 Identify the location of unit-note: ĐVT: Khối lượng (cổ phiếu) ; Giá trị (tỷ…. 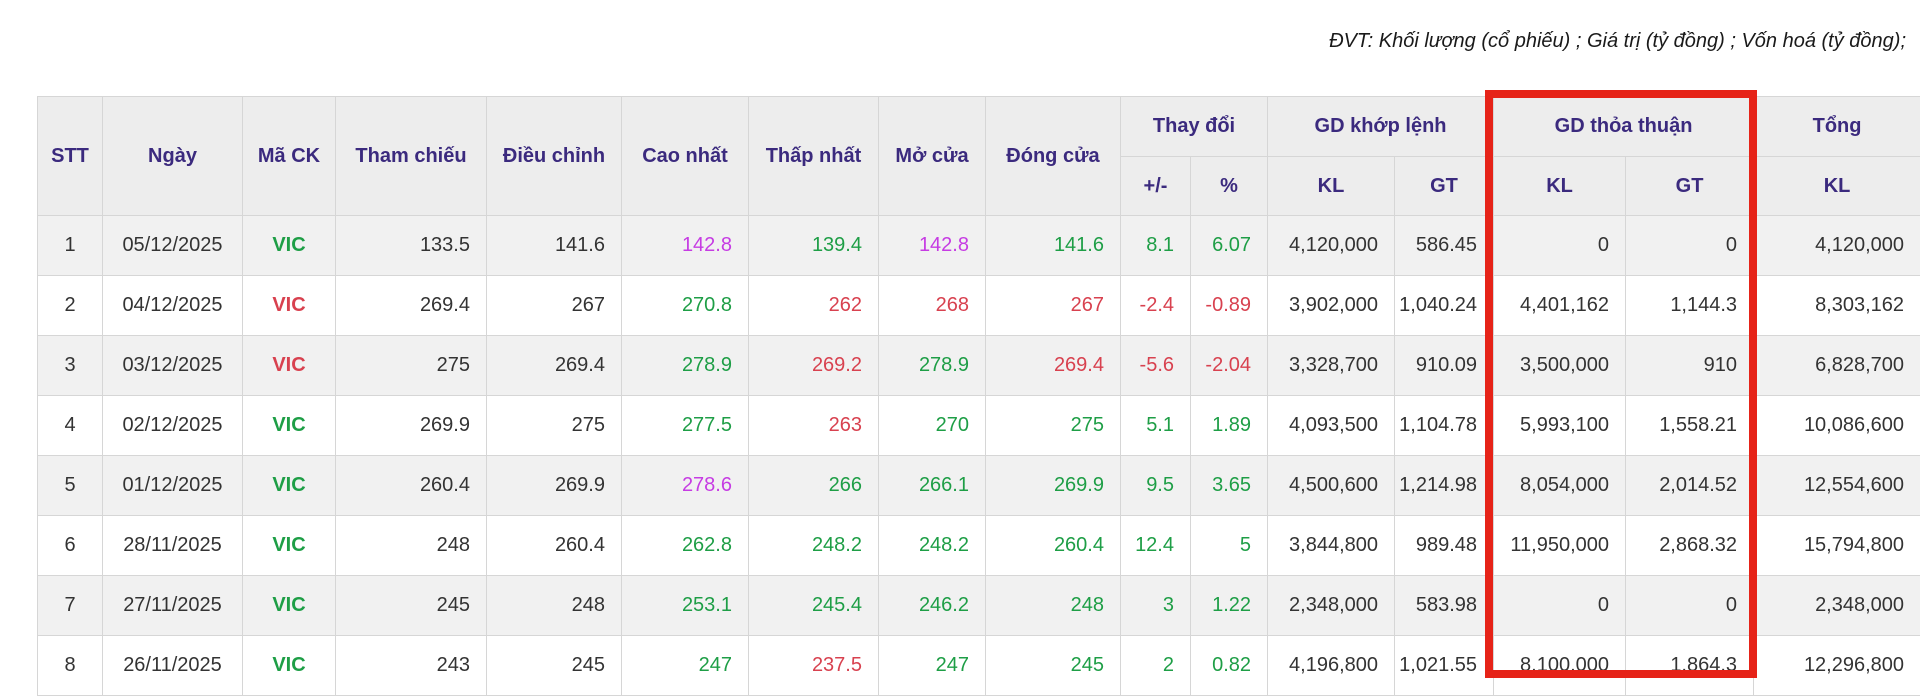
(1617, 41).